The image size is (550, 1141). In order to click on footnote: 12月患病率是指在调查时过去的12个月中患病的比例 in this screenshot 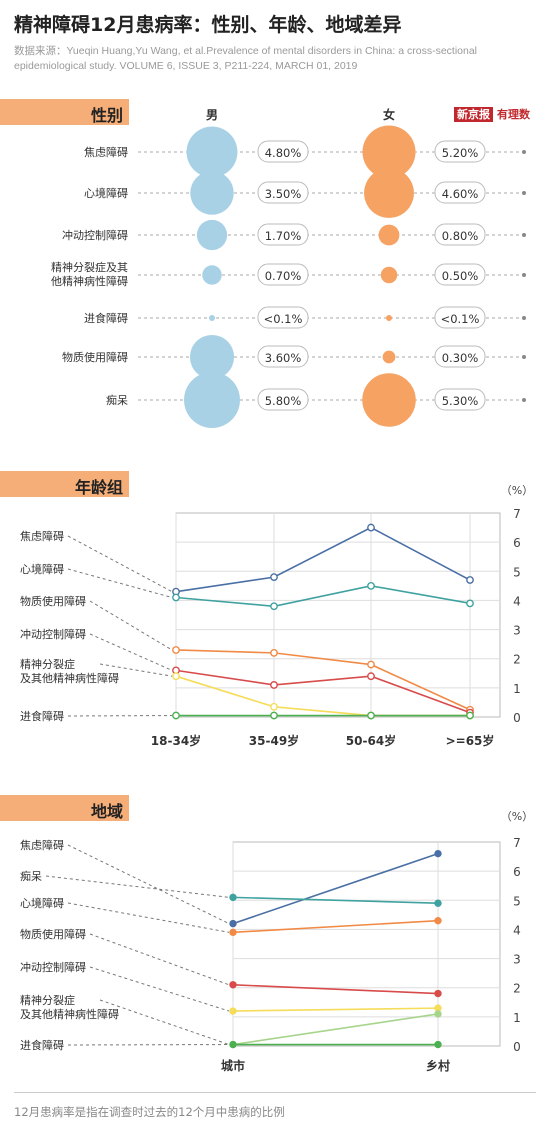, I will do `click(149, 1112)`.